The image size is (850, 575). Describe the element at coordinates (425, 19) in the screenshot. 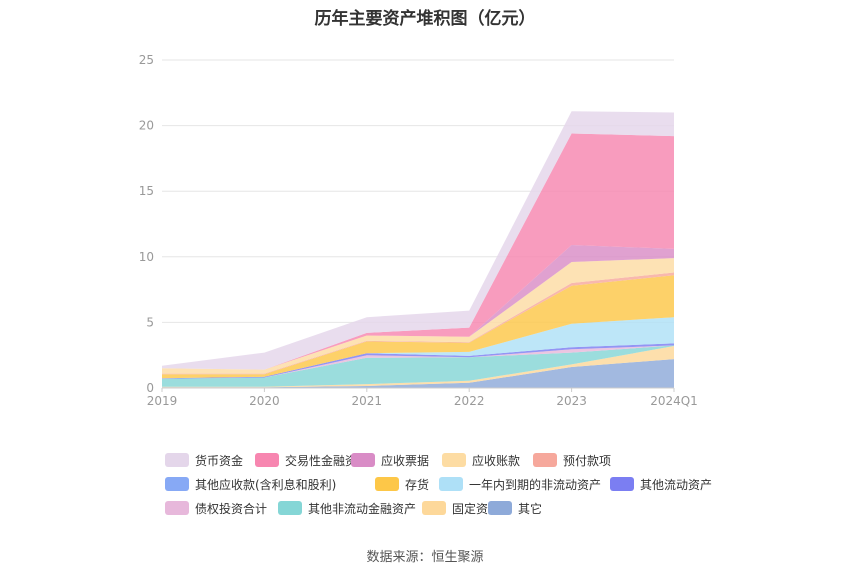

I see `chart-title: 历年主要资产堆积图（亿元）` at that location.